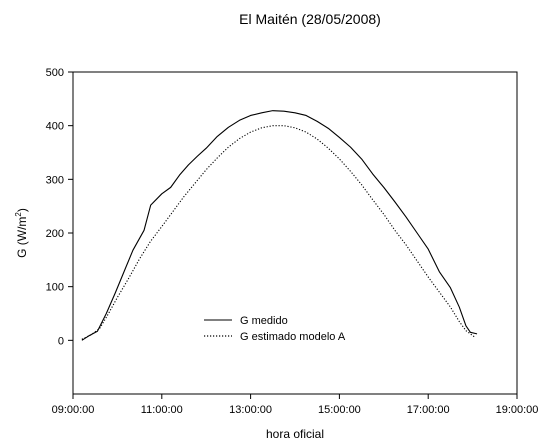 This screenshot has height=445, width=552. Describe the element at coordinates (55, 234) in the screenshot. I see `y-tick-label: 200` at that location.